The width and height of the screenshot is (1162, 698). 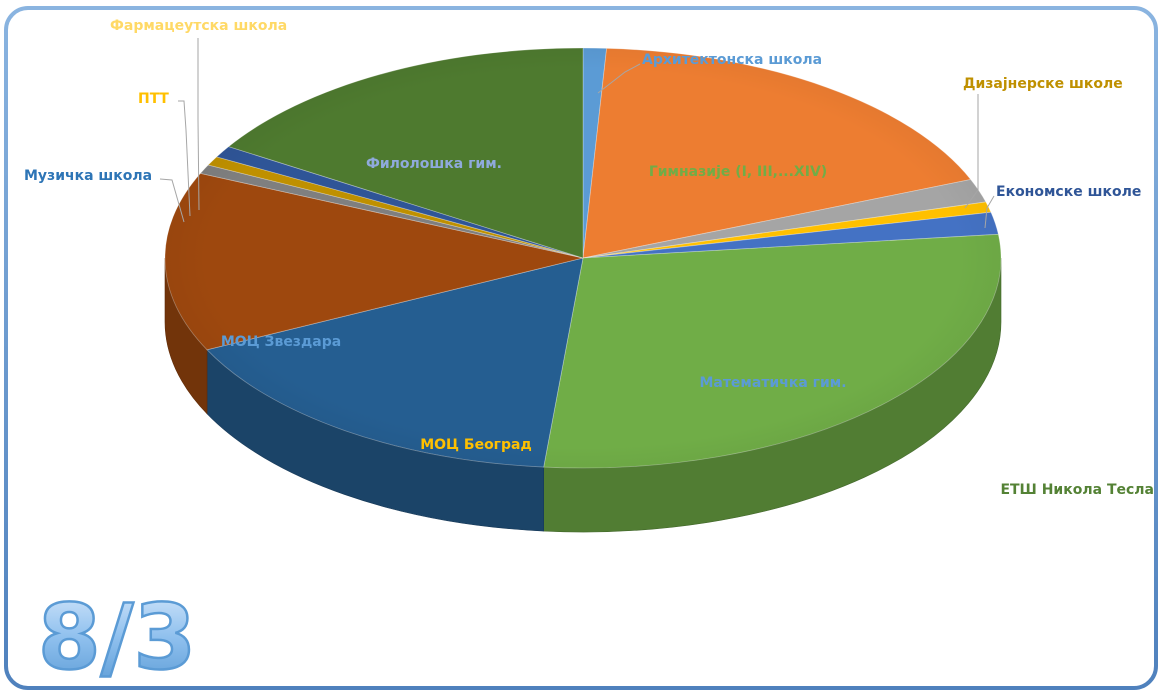 What do you see at coordinates (989, 212) in the screenshot?
I see `leader-line-економске-школе` at bounding box center [989, 212].